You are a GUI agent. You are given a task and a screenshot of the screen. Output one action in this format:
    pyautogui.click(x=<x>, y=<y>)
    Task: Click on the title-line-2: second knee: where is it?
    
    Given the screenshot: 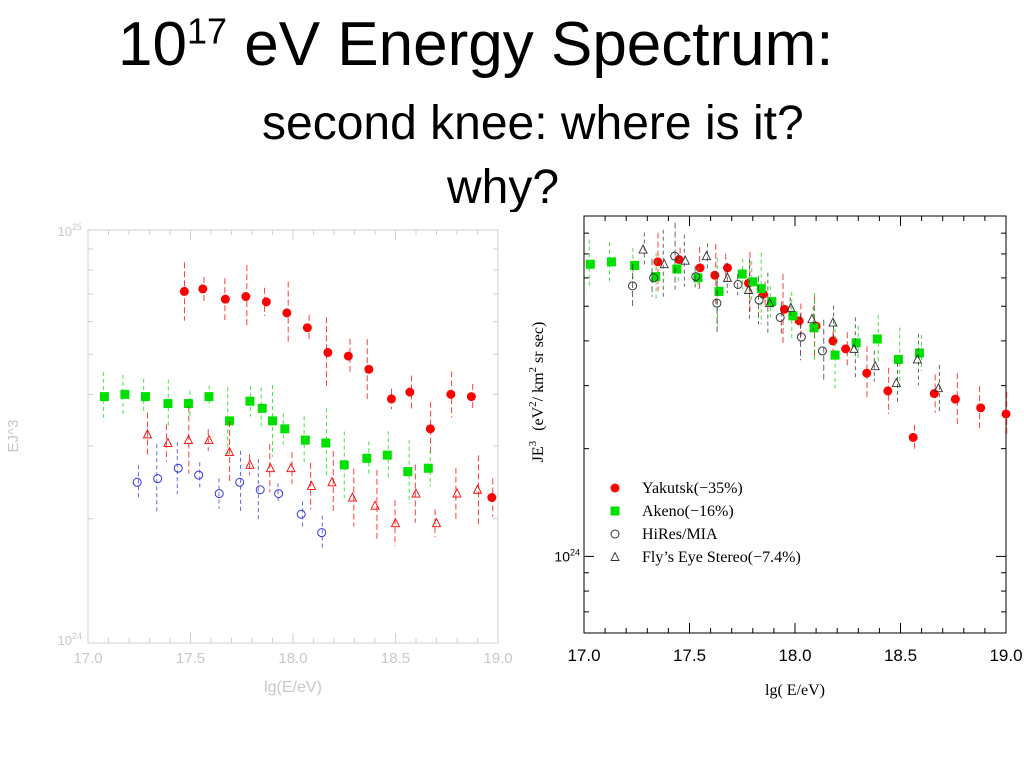 What is the action you would take?
    pyautogui.click(x=533, y=123)
    